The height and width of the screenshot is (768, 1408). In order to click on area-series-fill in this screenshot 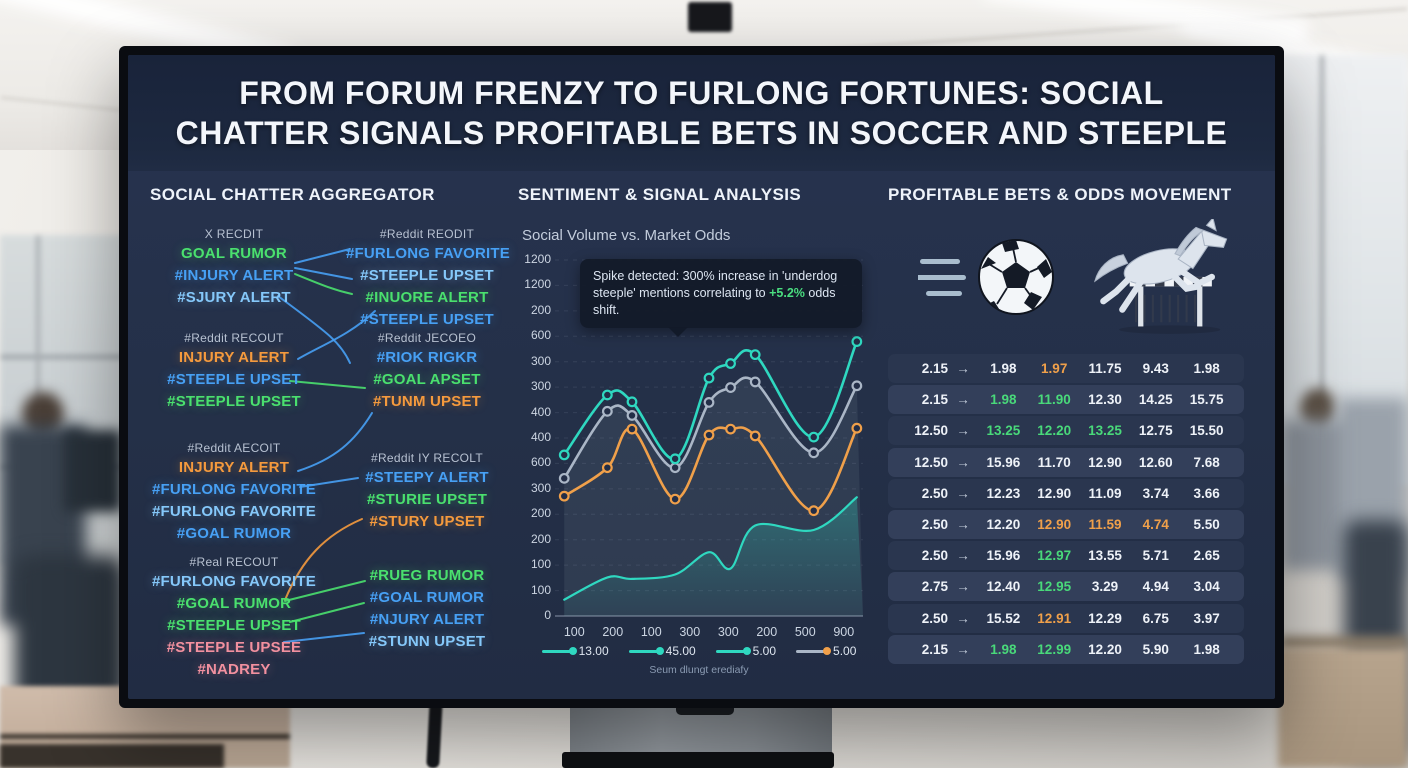, I will do `click(713, 556)`.